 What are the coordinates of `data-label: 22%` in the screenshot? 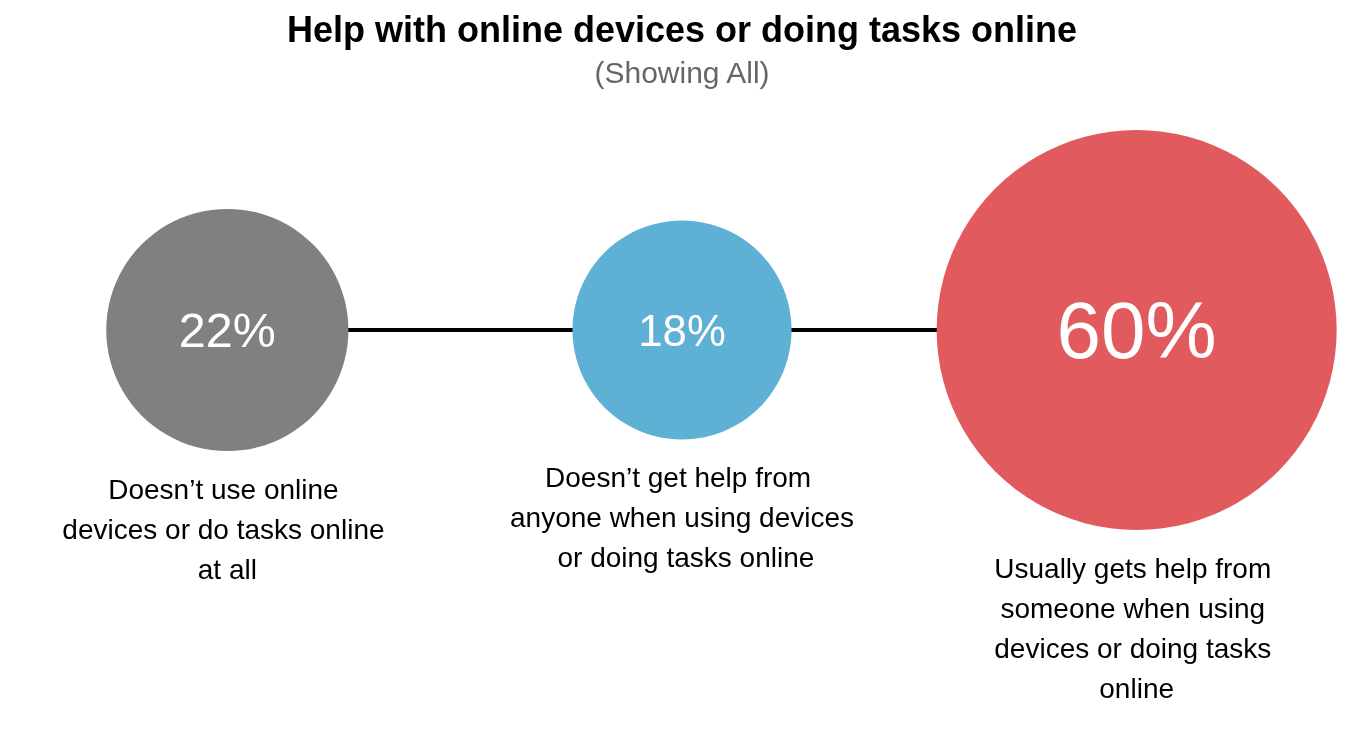 It's located at (227, 330).